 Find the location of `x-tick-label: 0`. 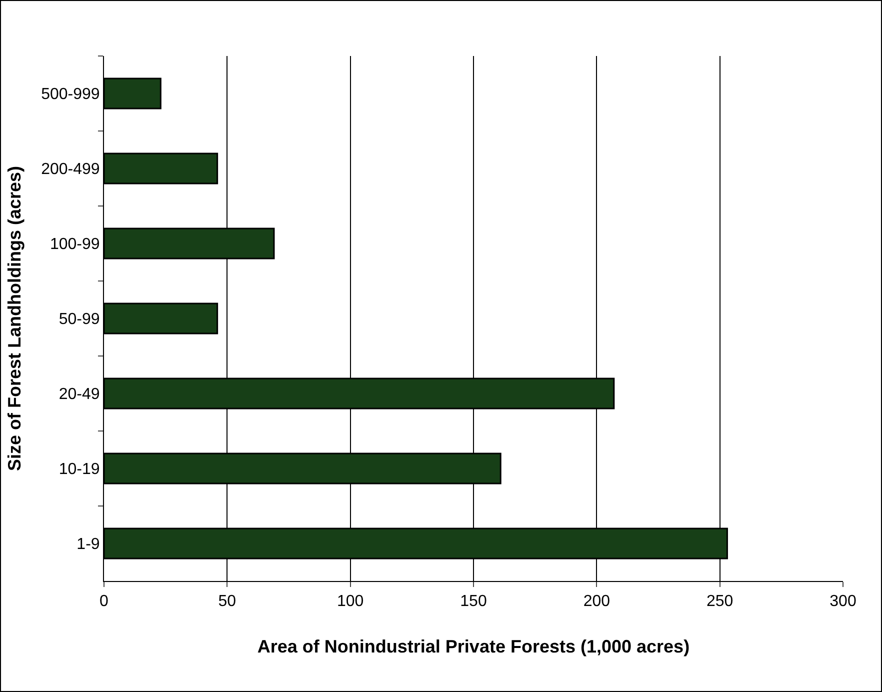

x-tick-label: 0 is located at coordinates (104, 601).